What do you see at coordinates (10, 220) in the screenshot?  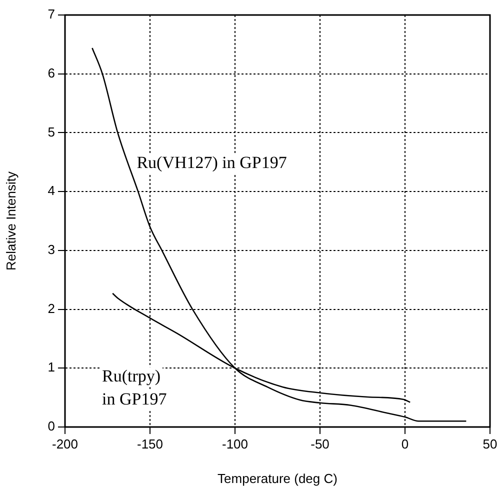 I see `y-axis-title: Relative Intensity` at bounding box center [10, 220].